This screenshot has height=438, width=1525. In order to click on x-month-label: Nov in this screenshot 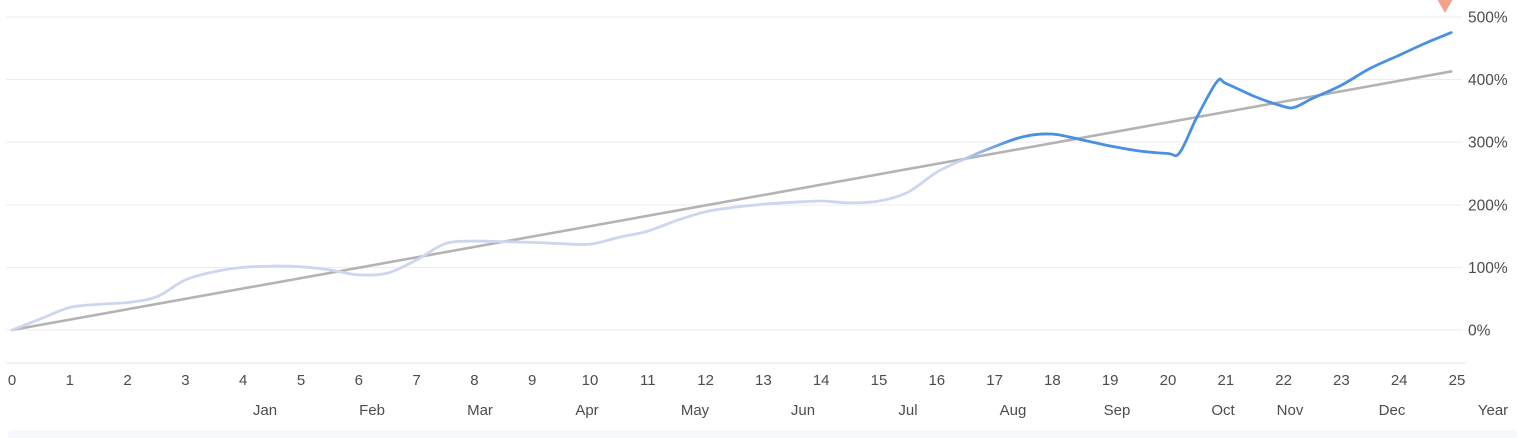, I will do `click(1290, 410)`.